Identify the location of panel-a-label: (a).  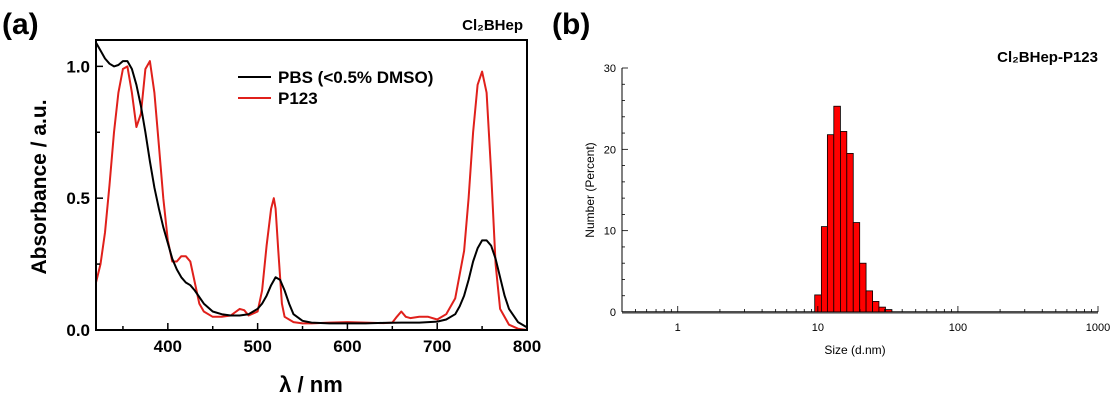
(20, 24).